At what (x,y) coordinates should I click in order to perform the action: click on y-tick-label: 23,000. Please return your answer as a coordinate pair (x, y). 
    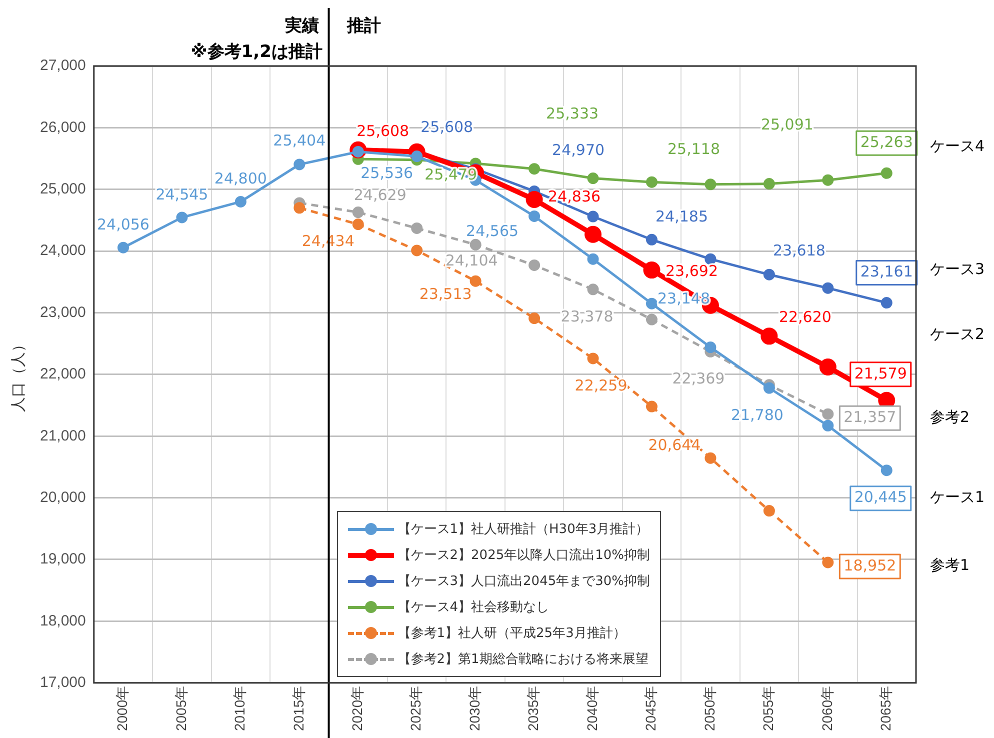
    Looking at the image, I should click on (63, 312).